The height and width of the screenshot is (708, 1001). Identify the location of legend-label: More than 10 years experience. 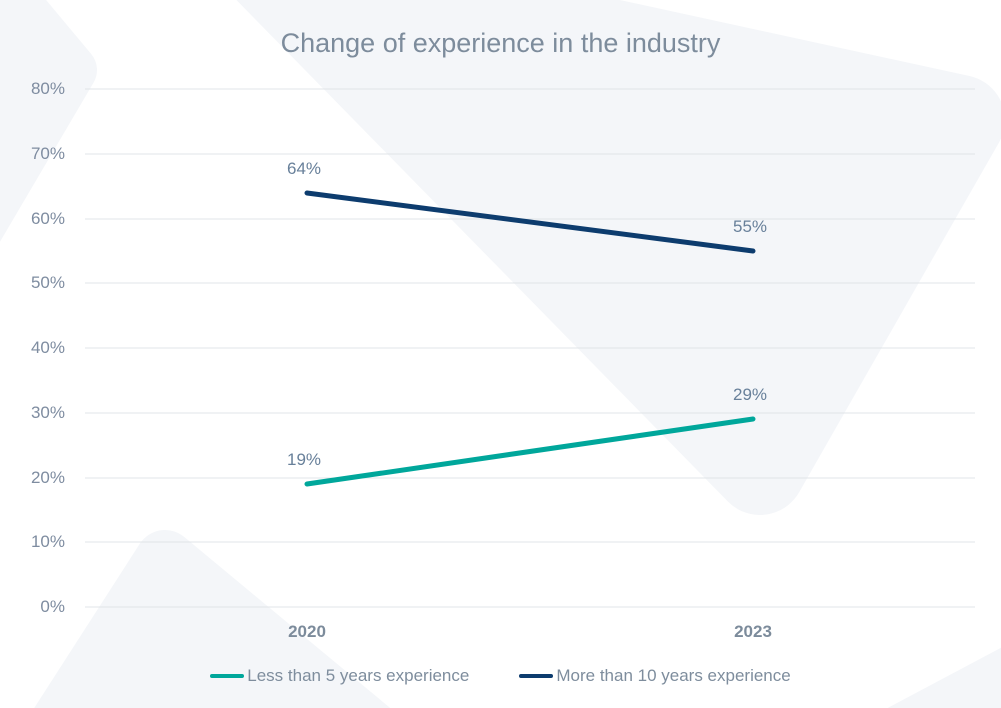
(673, 675).